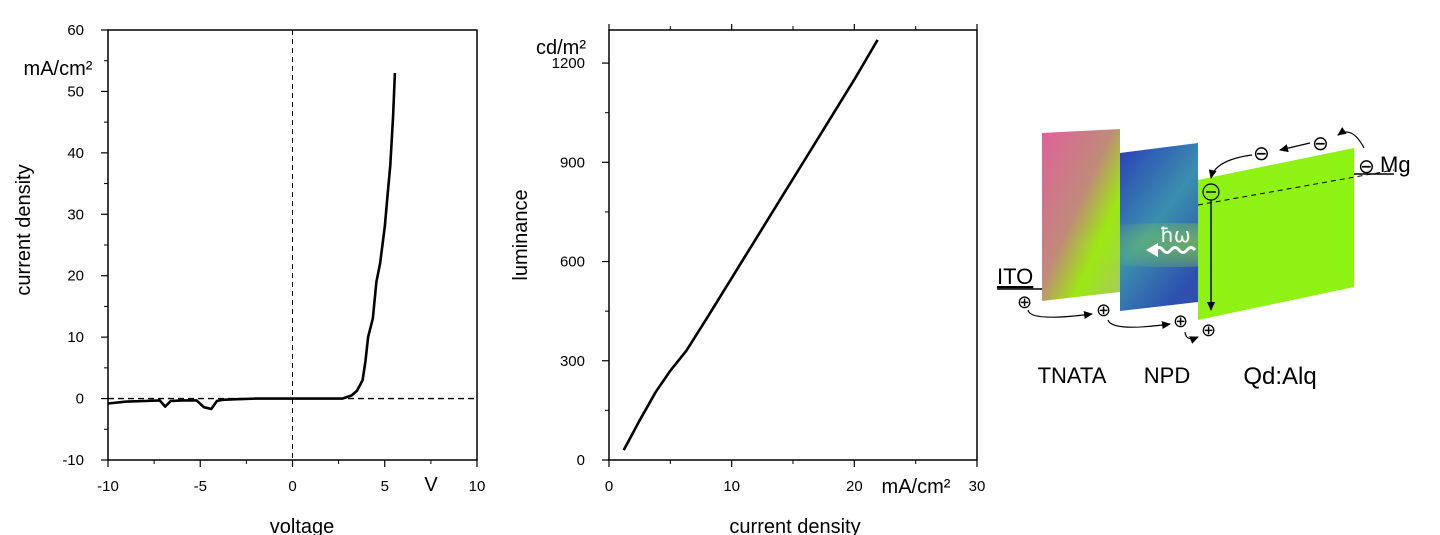 This screenshot has height=535, width=1440. I want to click on iv-y-axis-label: current density, so click(24, 229).